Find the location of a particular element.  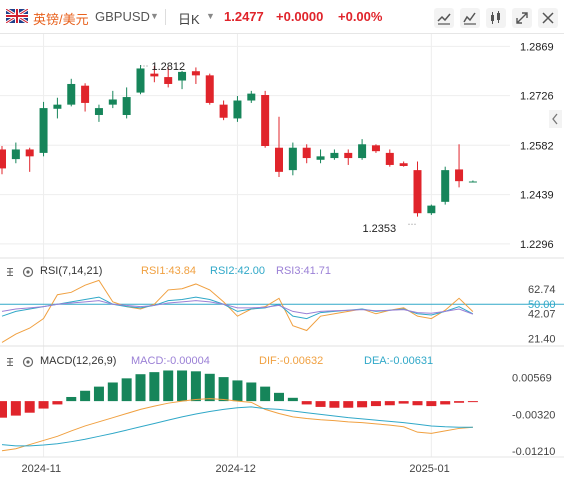

macd-histogram is located at coordinates (239, 394).